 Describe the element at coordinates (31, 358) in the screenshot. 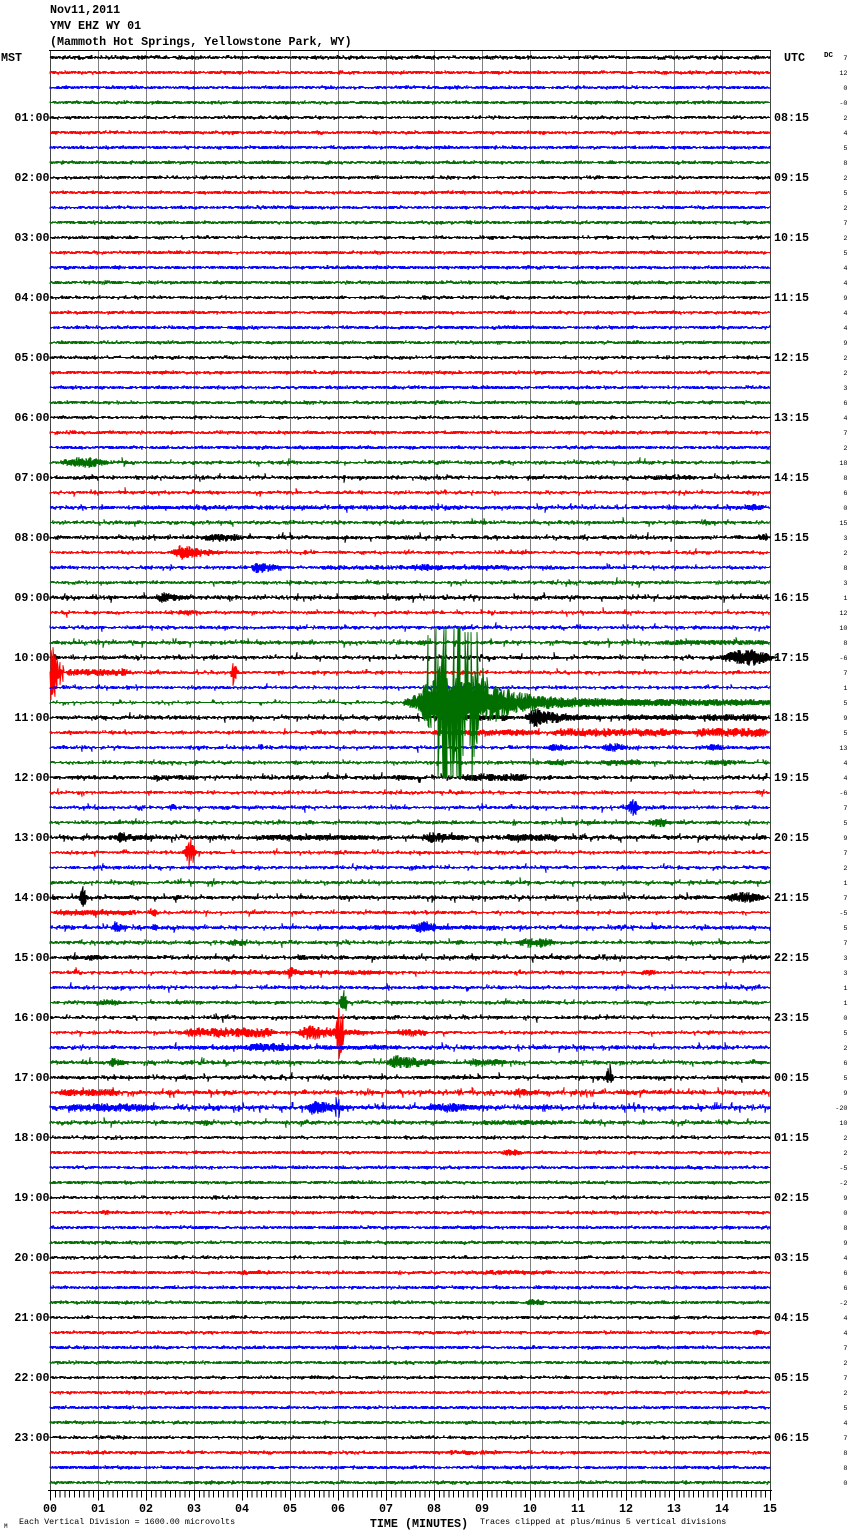

I see `svg-text: 05:00` at that location.